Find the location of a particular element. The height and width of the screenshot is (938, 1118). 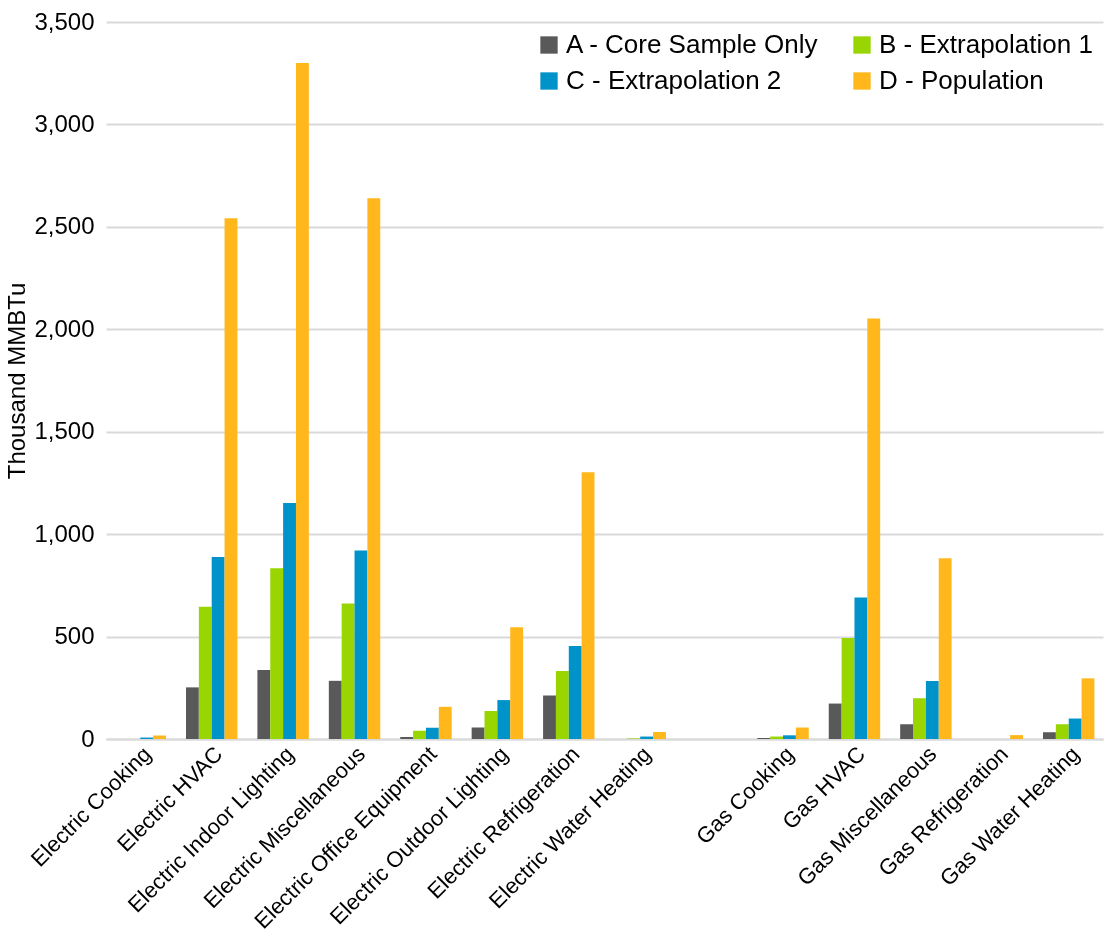

y-tick-label: 3,000 is located at coordinates (64, 123).